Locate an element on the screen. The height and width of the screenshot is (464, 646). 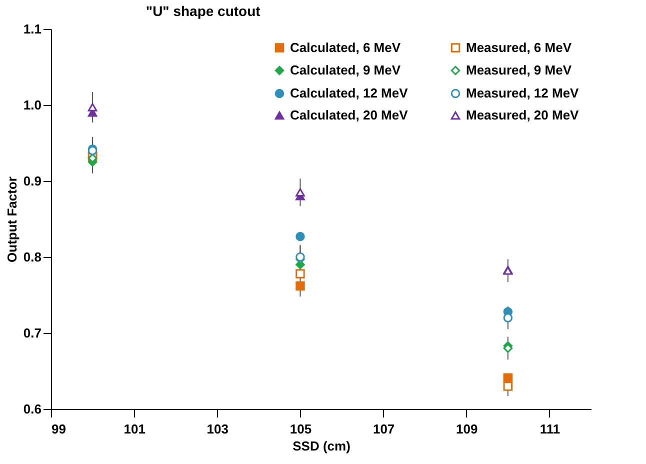
x-tick-label: 103 is located at coordinates (217, 429).